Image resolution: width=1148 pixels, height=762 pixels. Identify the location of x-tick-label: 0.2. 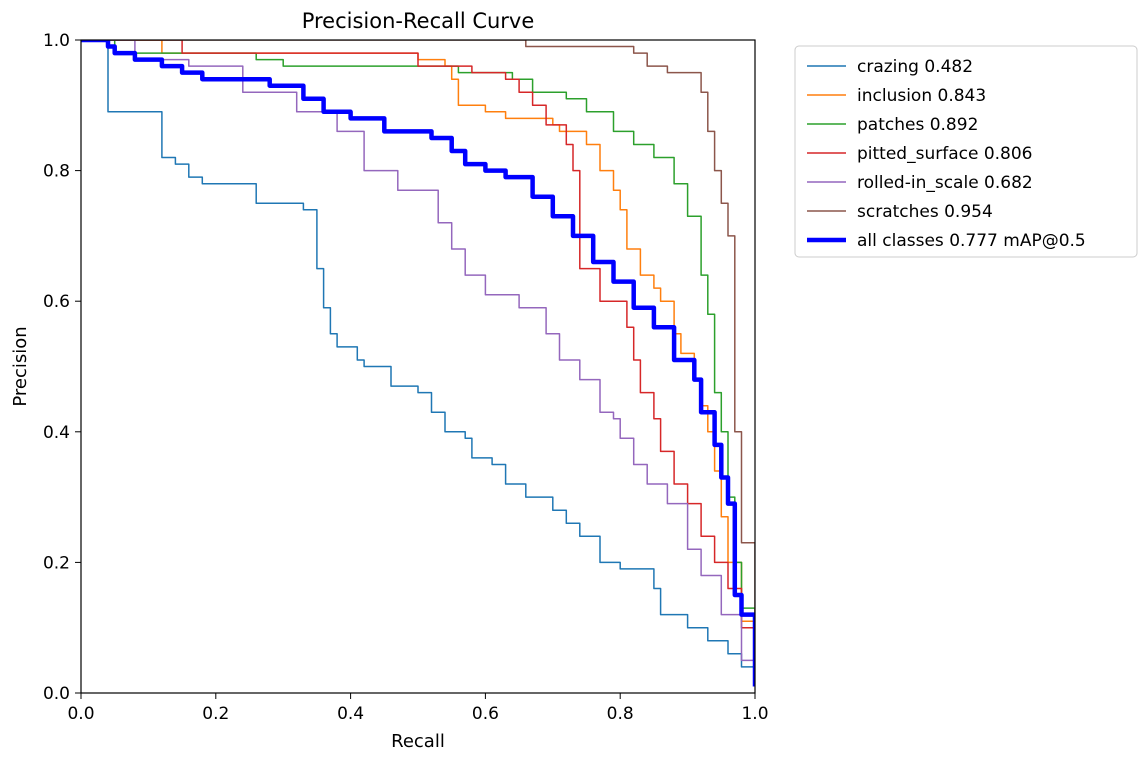
(215, 714).